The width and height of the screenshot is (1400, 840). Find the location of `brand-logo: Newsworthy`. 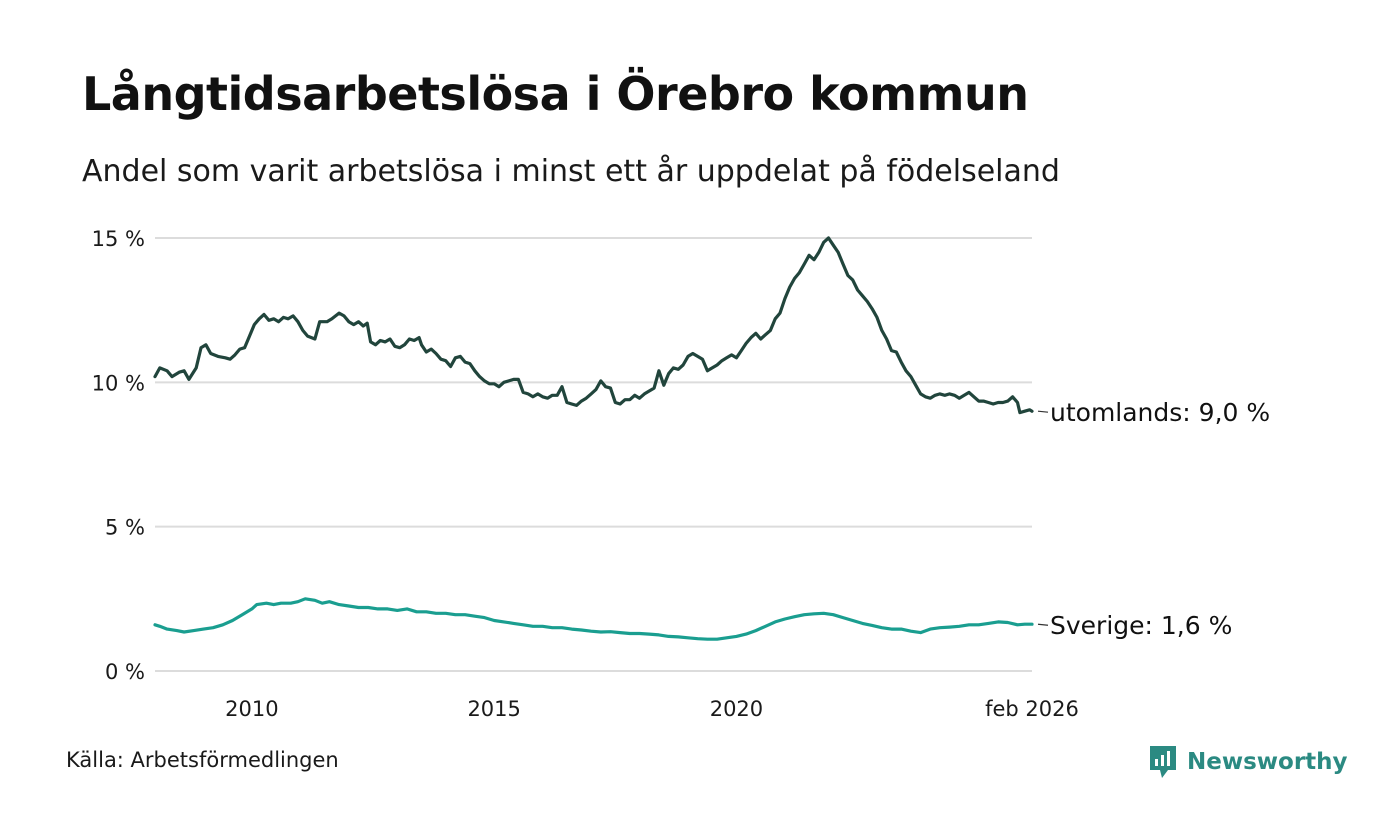

brand-logo: Newsworthy is located at coordinates (1248, 762).